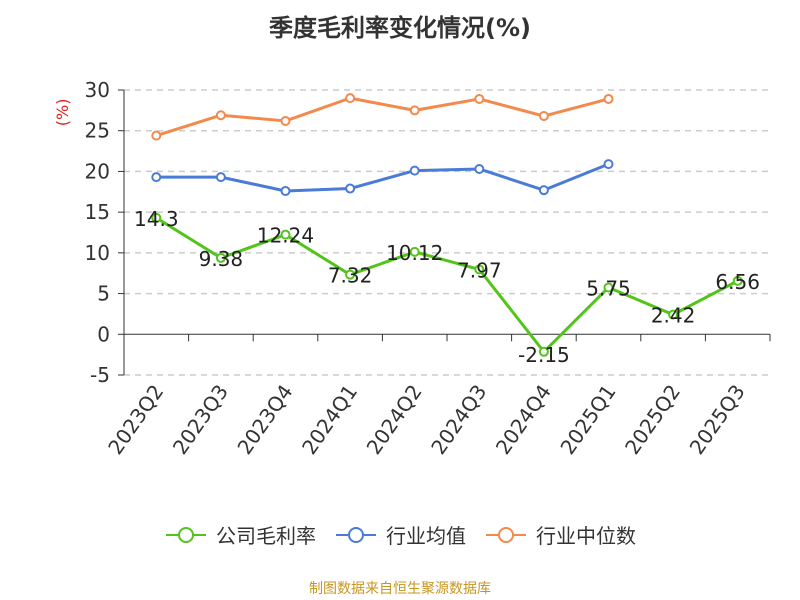 This screenshot has width=800, height=600. I want to click on data-label: 12.24, so click(285, 236).